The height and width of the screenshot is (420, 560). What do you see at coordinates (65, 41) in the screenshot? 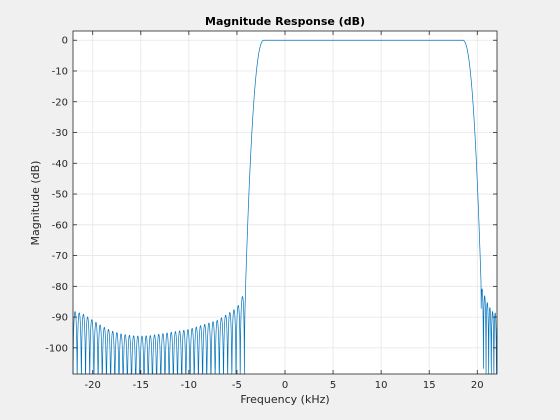
I see `y-tick-label: 0` at bounding box center [65, 41].